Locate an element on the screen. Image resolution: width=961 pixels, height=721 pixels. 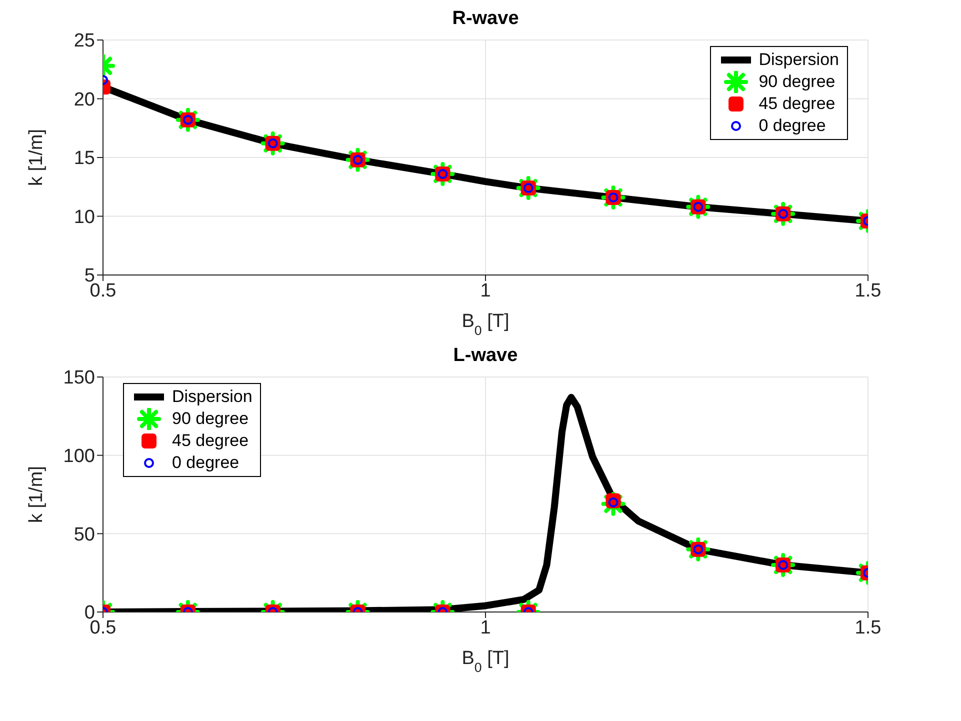
chart-title: L-wave is located at coordinates (485, 356).